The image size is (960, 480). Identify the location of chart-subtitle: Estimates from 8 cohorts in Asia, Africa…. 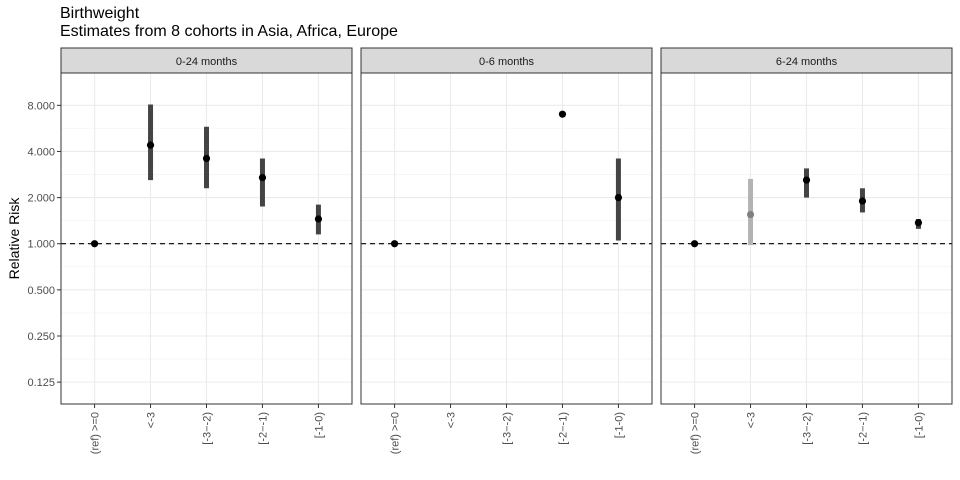
(229, 31).